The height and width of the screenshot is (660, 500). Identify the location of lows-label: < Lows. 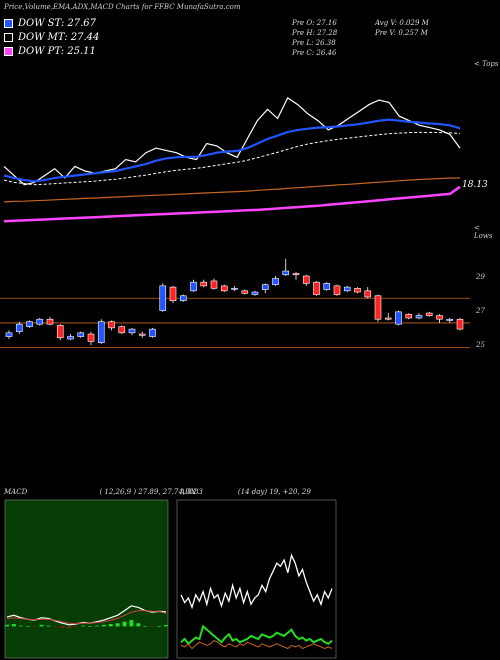
(483, 232).